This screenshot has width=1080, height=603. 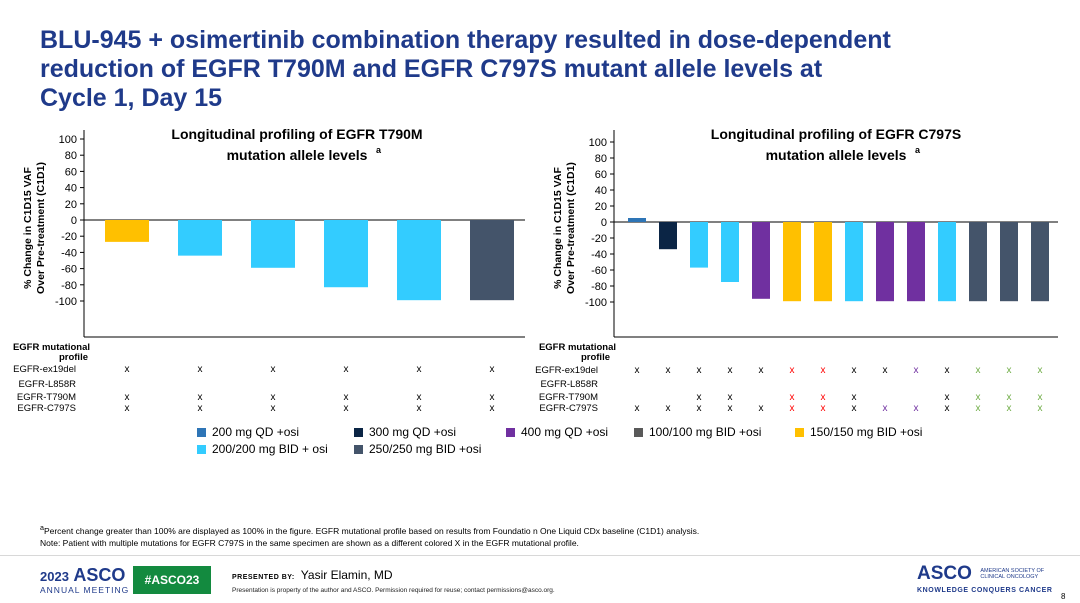 What do you see at coordinates (74, 221) in the screenshot?
I see `chart1-y-tick-label: 0` at bounding box center [74, 221].